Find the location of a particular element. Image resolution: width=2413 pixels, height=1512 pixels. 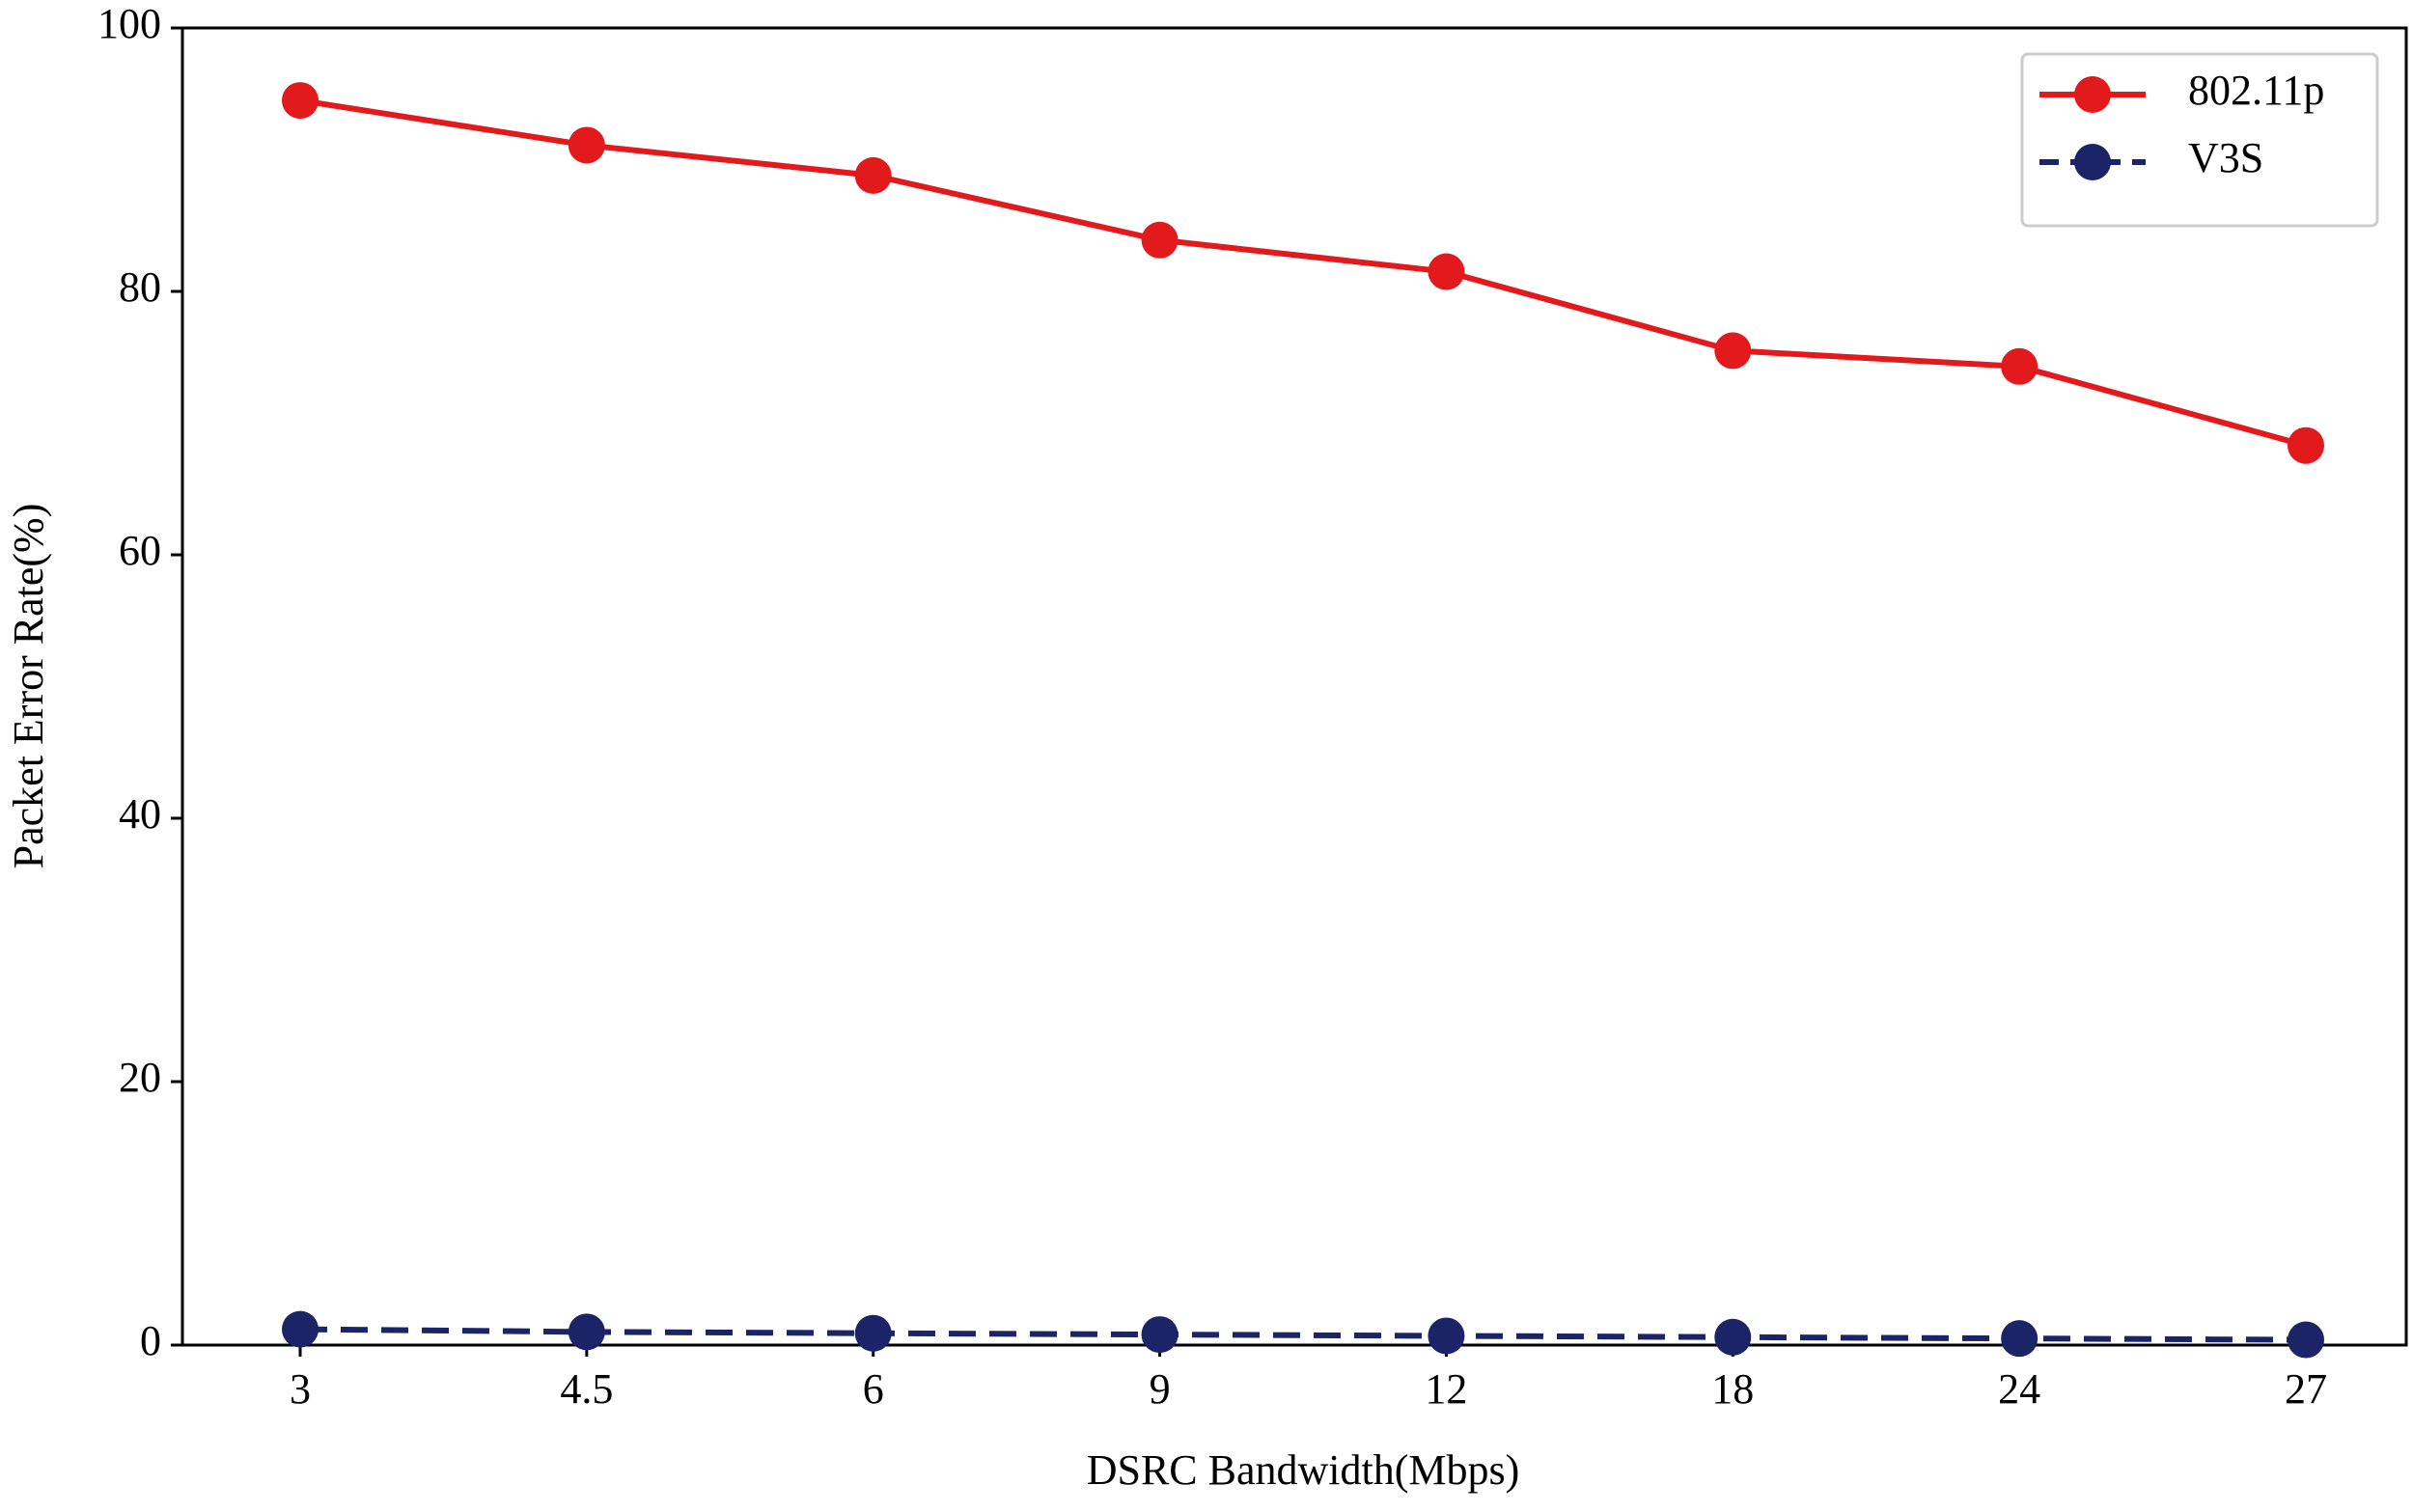

y-tick-label: 0 is located at coordinates (150, 1340).